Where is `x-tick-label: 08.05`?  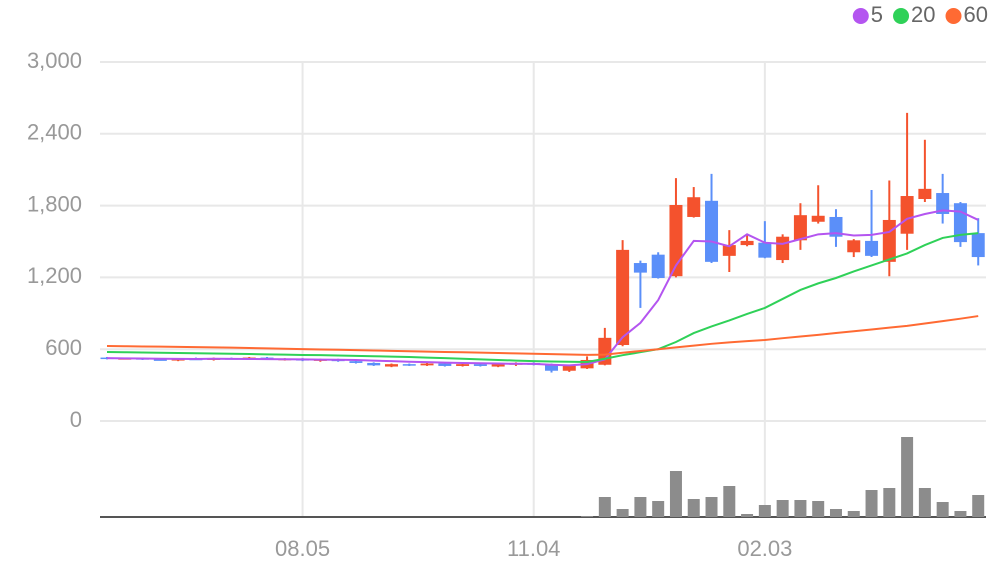 x-tick-label: 08.05 is located at coordinates (302, 548).